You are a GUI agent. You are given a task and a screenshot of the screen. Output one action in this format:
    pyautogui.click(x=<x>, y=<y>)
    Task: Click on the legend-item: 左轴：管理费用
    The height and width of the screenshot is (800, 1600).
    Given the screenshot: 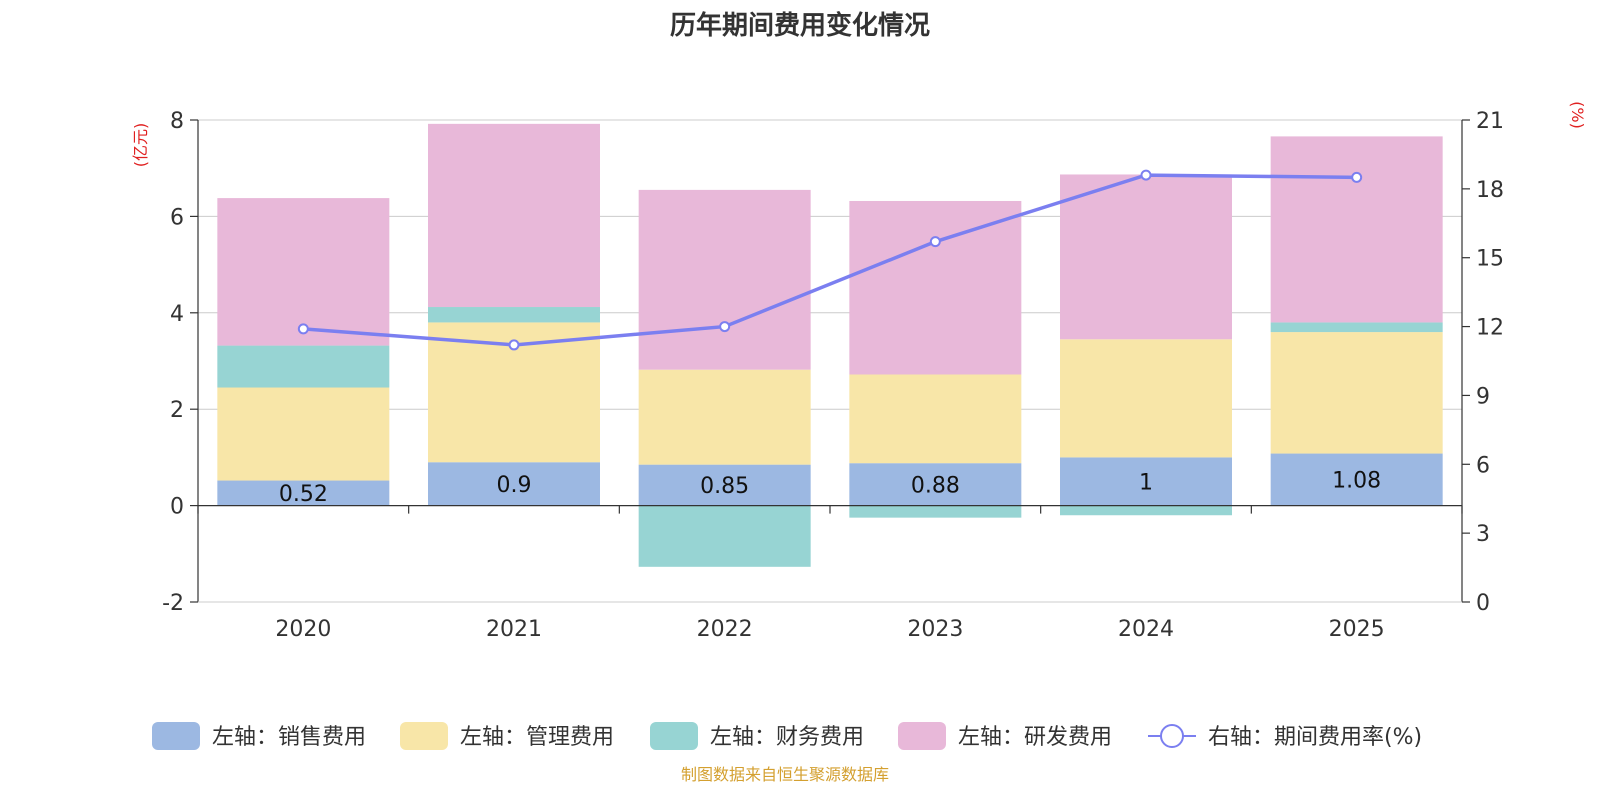 What is the action you would take?
    pyautogui.click(x=507, y=736)
    